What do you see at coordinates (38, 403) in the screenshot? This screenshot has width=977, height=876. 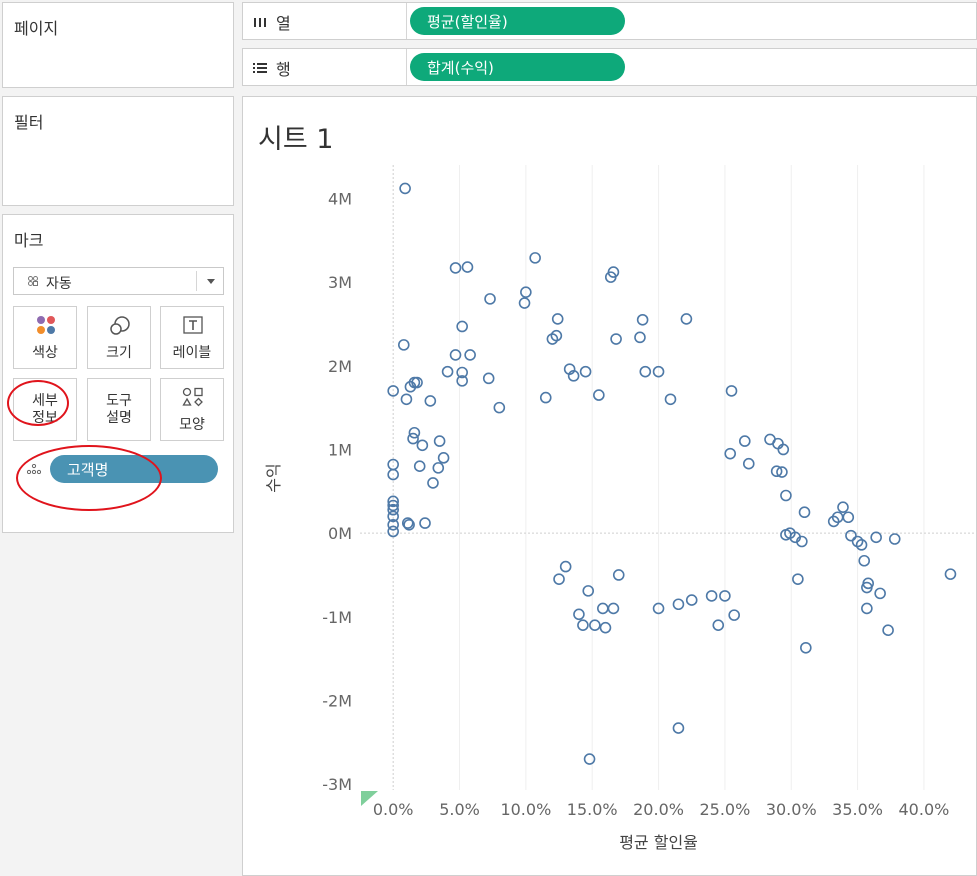 I see `annotation-ellipse` at bounding box center [38, 403].